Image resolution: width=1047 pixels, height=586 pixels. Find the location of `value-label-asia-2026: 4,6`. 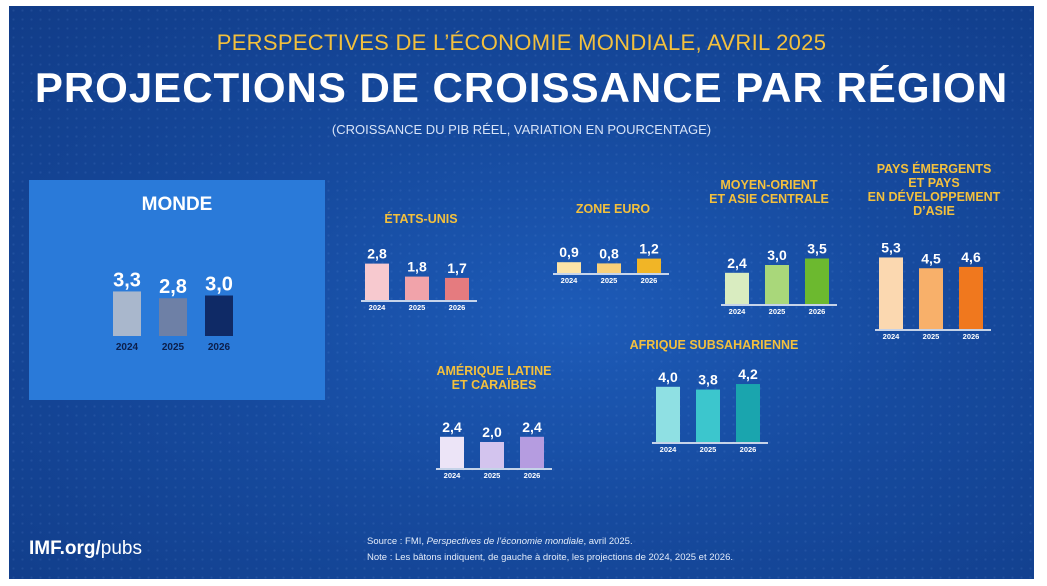

value-label-asia-2026: 4,6 is located at coordinates (971, 257).